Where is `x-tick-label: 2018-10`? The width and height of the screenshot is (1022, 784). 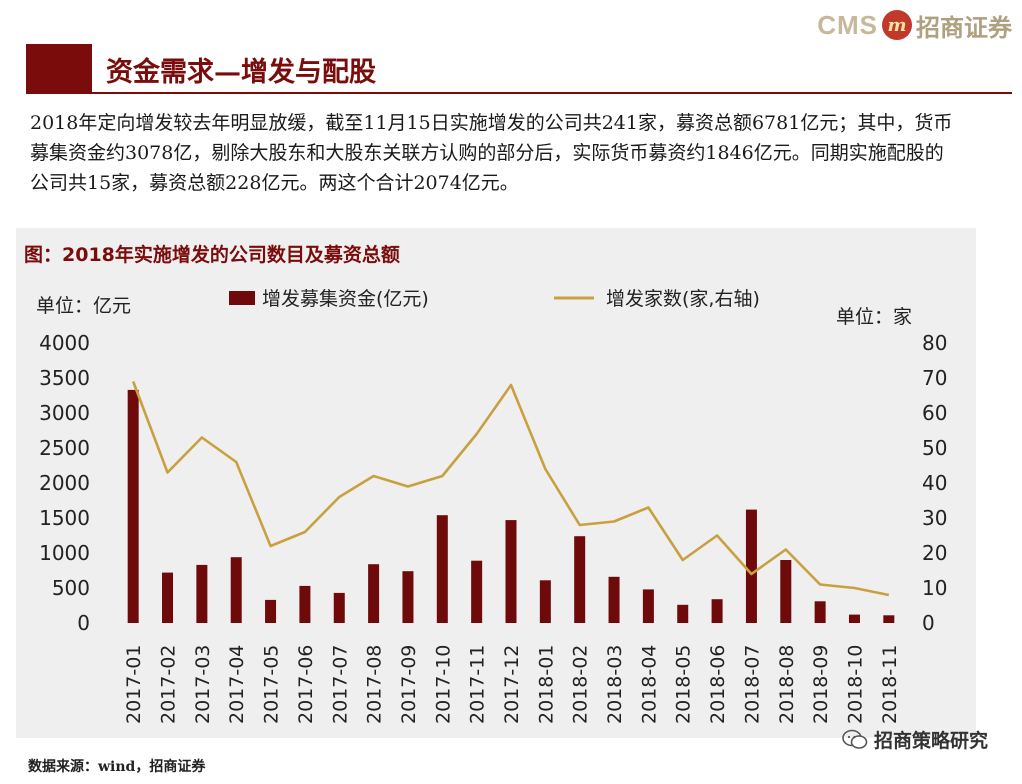 x-tick-label: 2018-10 is located at coordinates (855, 684).